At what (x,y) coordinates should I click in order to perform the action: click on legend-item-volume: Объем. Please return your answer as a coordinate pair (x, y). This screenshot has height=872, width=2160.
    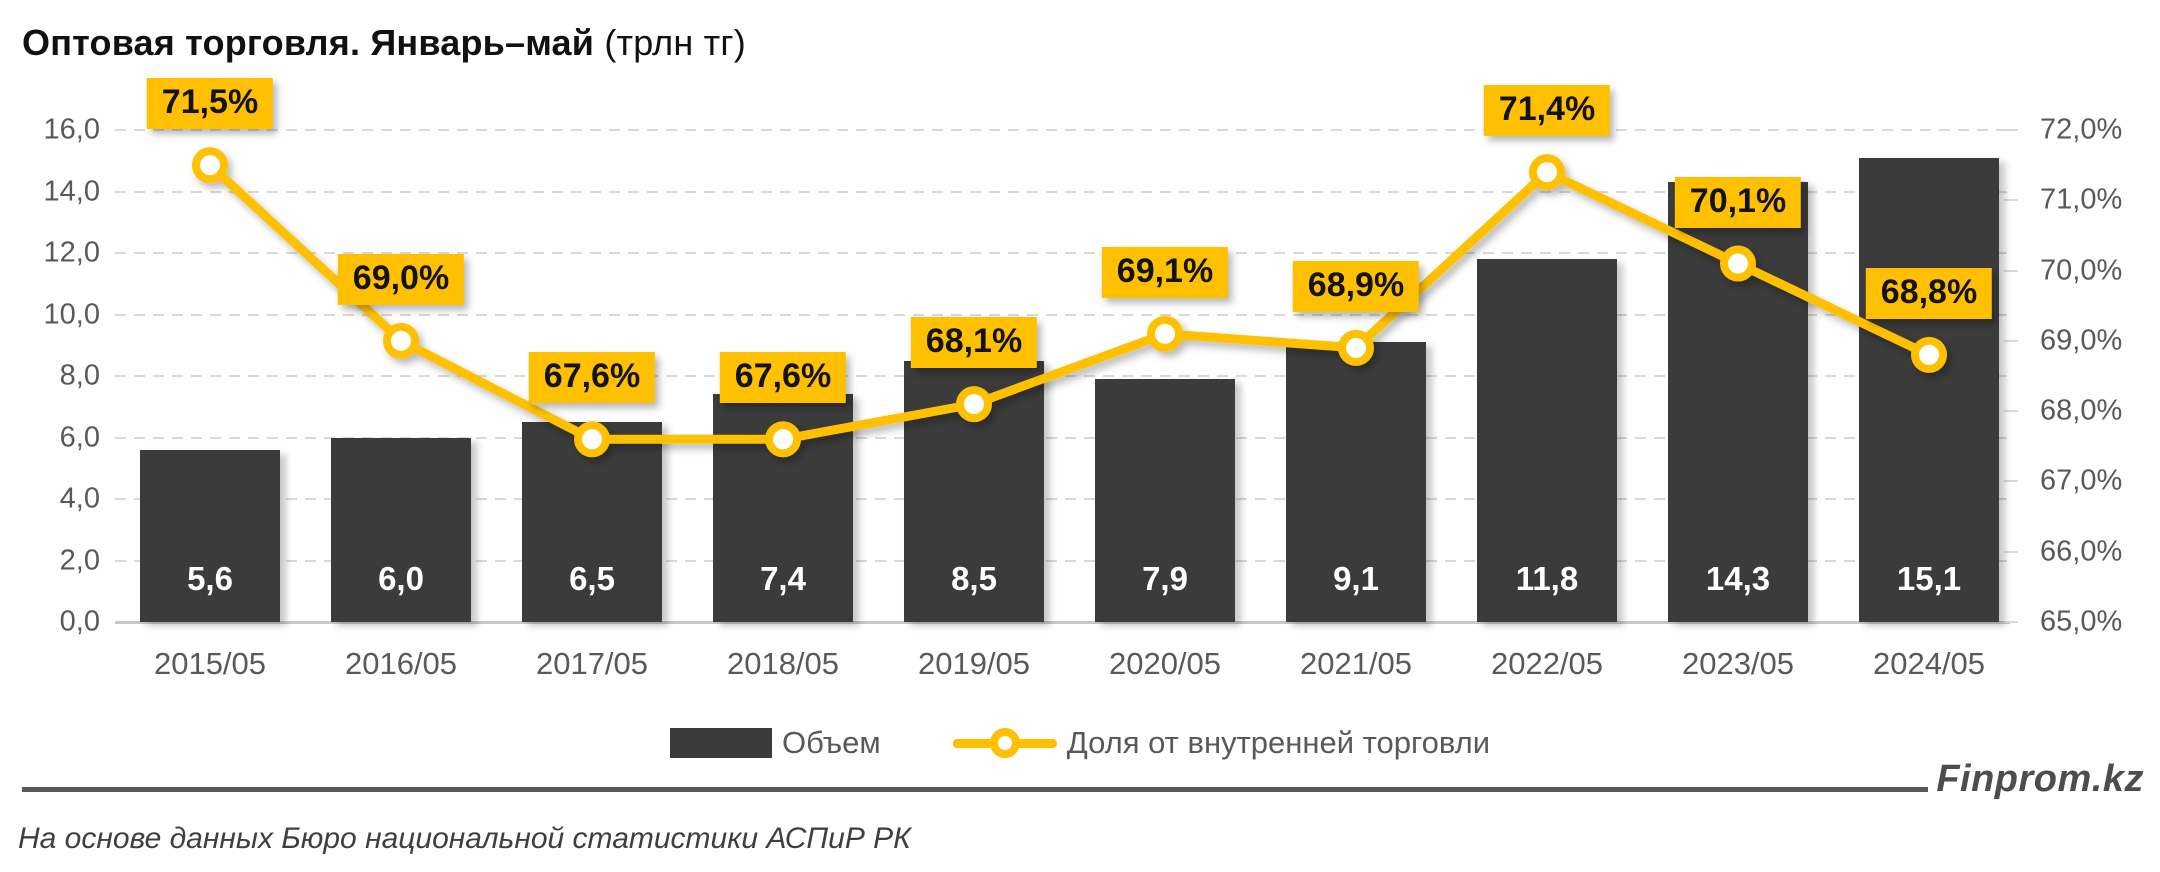
    Looking at the image, I should click on (775, 743).